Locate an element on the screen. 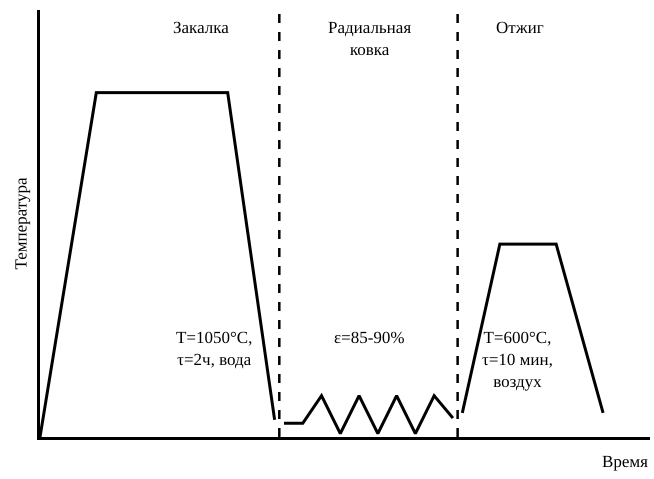 Image resolution: width=654 pixels, height=479 pixels. text: Радиальная ковка is located at coordinates (370, 39).